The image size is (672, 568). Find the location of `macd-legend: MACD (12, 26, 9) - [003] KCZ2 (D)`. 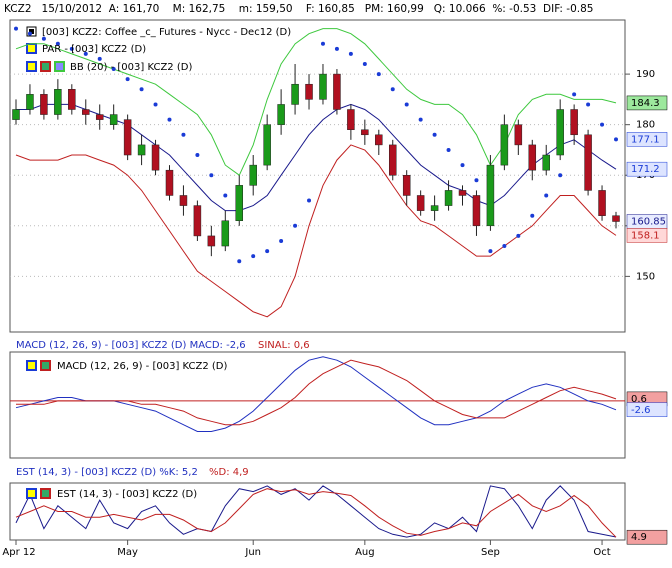

macd-legend: MACD (12, 26, 9) - [003] KCZ2 (D) is located at coordinates (142, 366).